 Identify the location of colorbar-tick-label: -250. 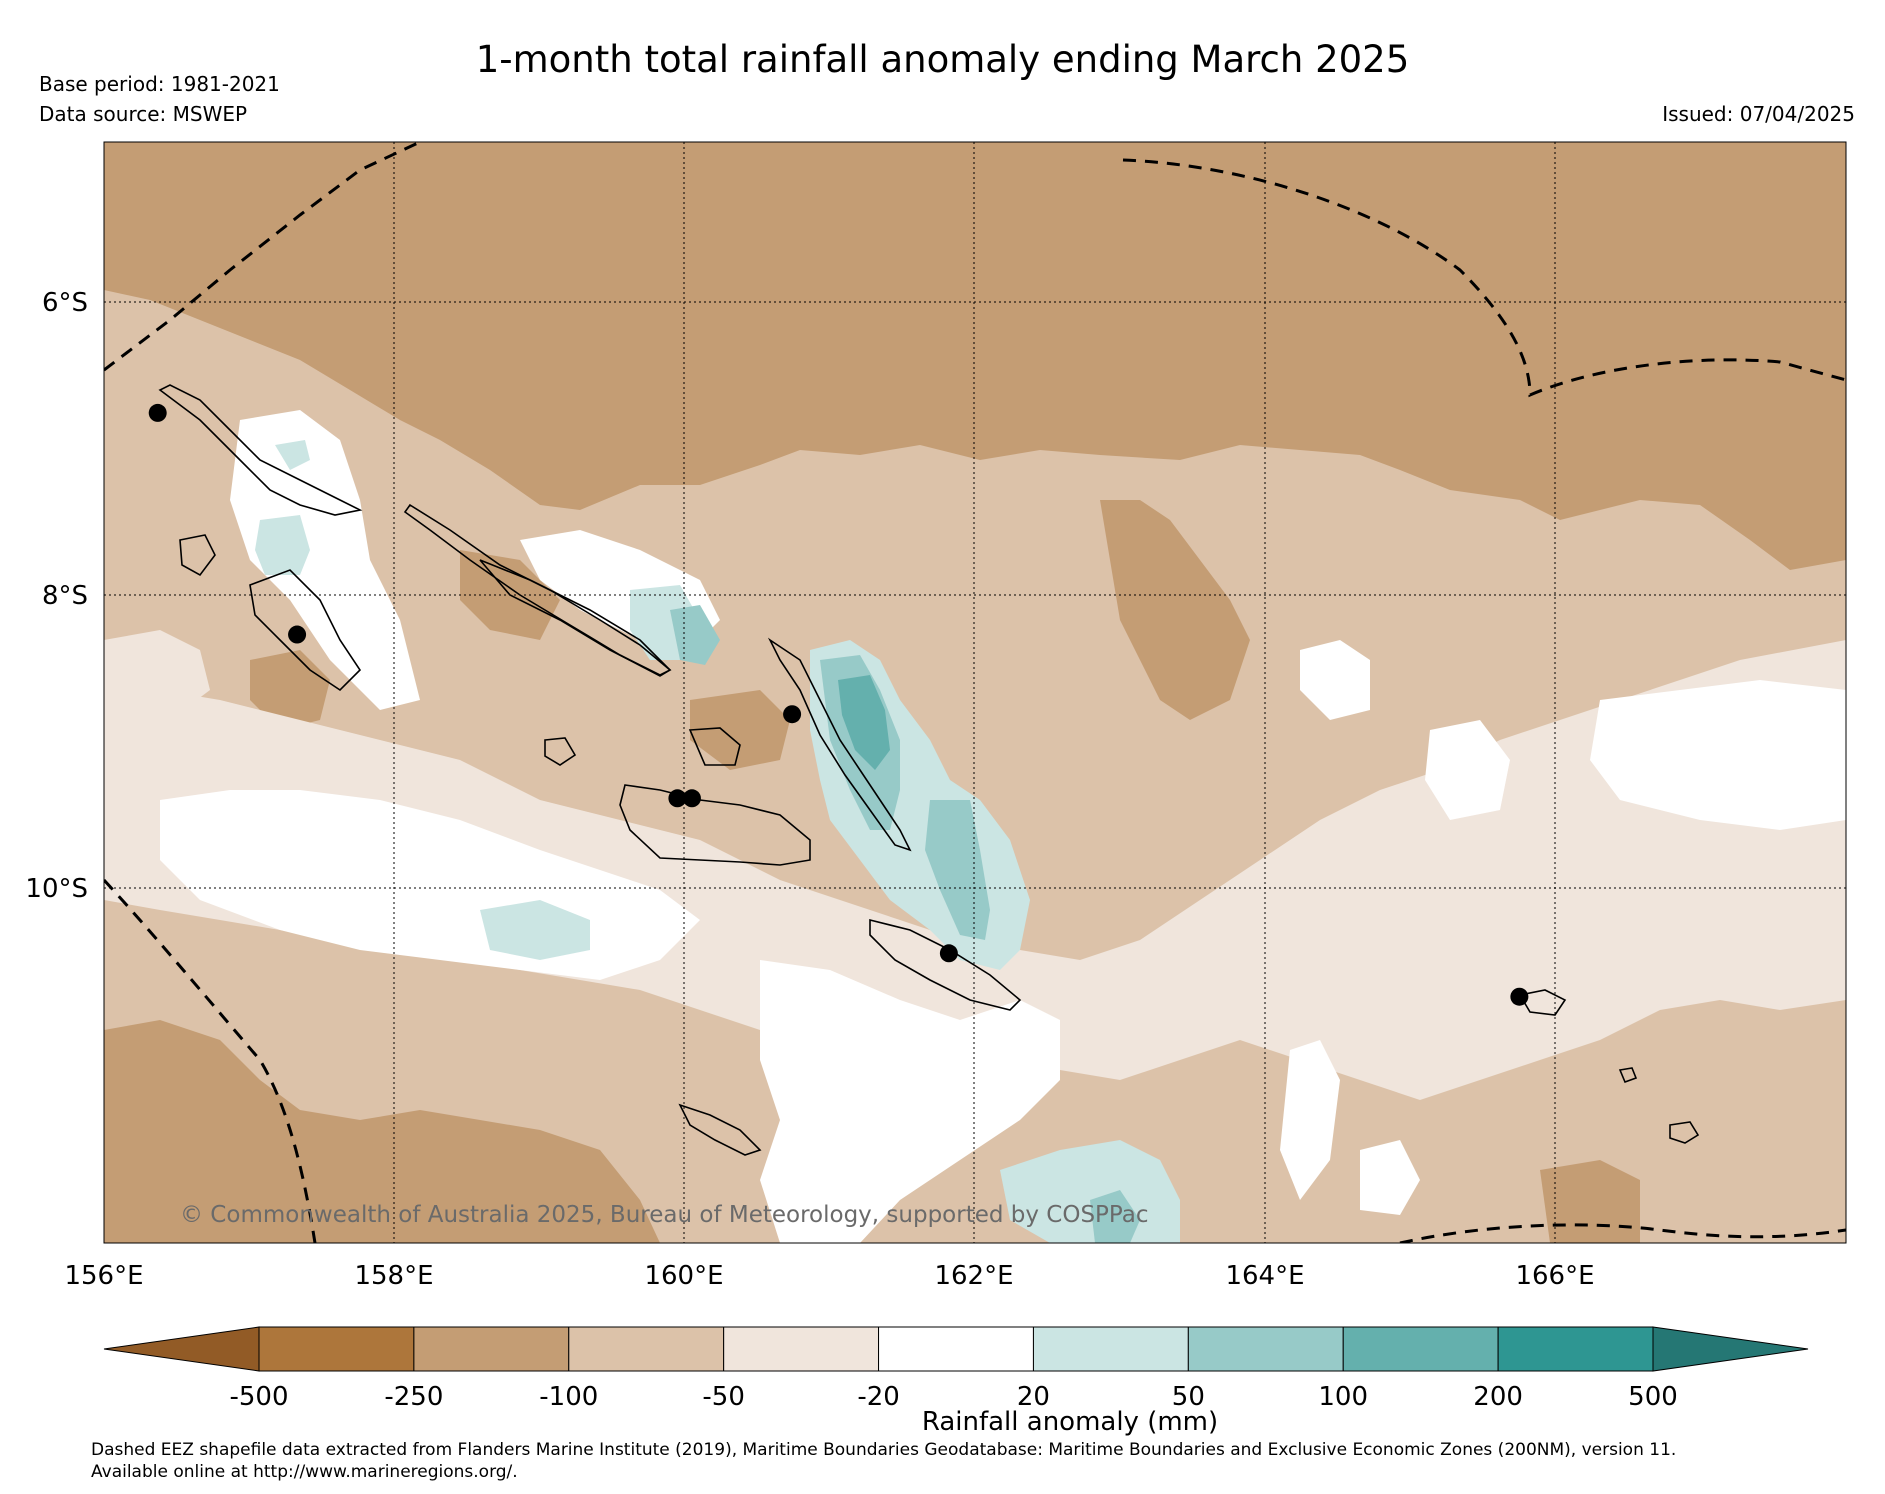
(413, 1397).